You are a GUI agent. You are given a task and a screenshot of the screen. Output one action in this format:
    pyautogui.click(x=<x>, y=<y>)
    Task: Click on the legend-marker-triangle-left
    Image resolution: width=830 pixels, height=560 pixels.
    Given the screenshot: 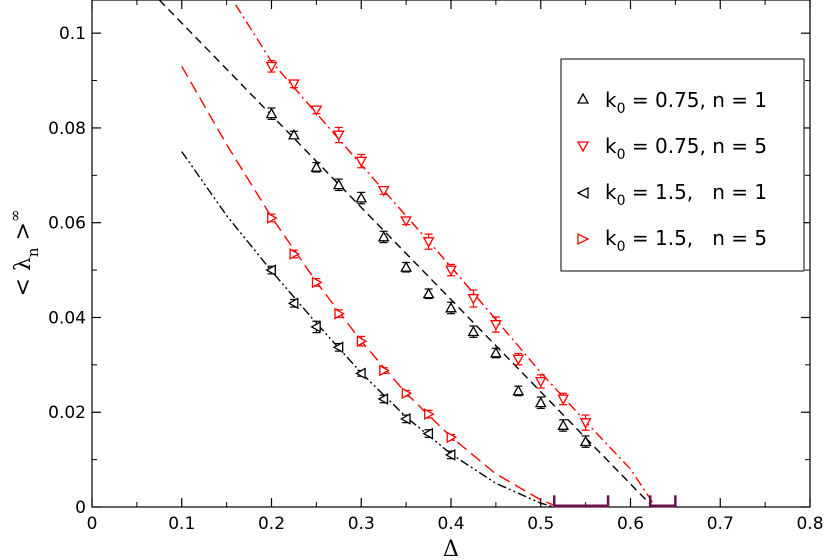 What is the action you would take?
    pyautogui.click(x=582, y=193)
    